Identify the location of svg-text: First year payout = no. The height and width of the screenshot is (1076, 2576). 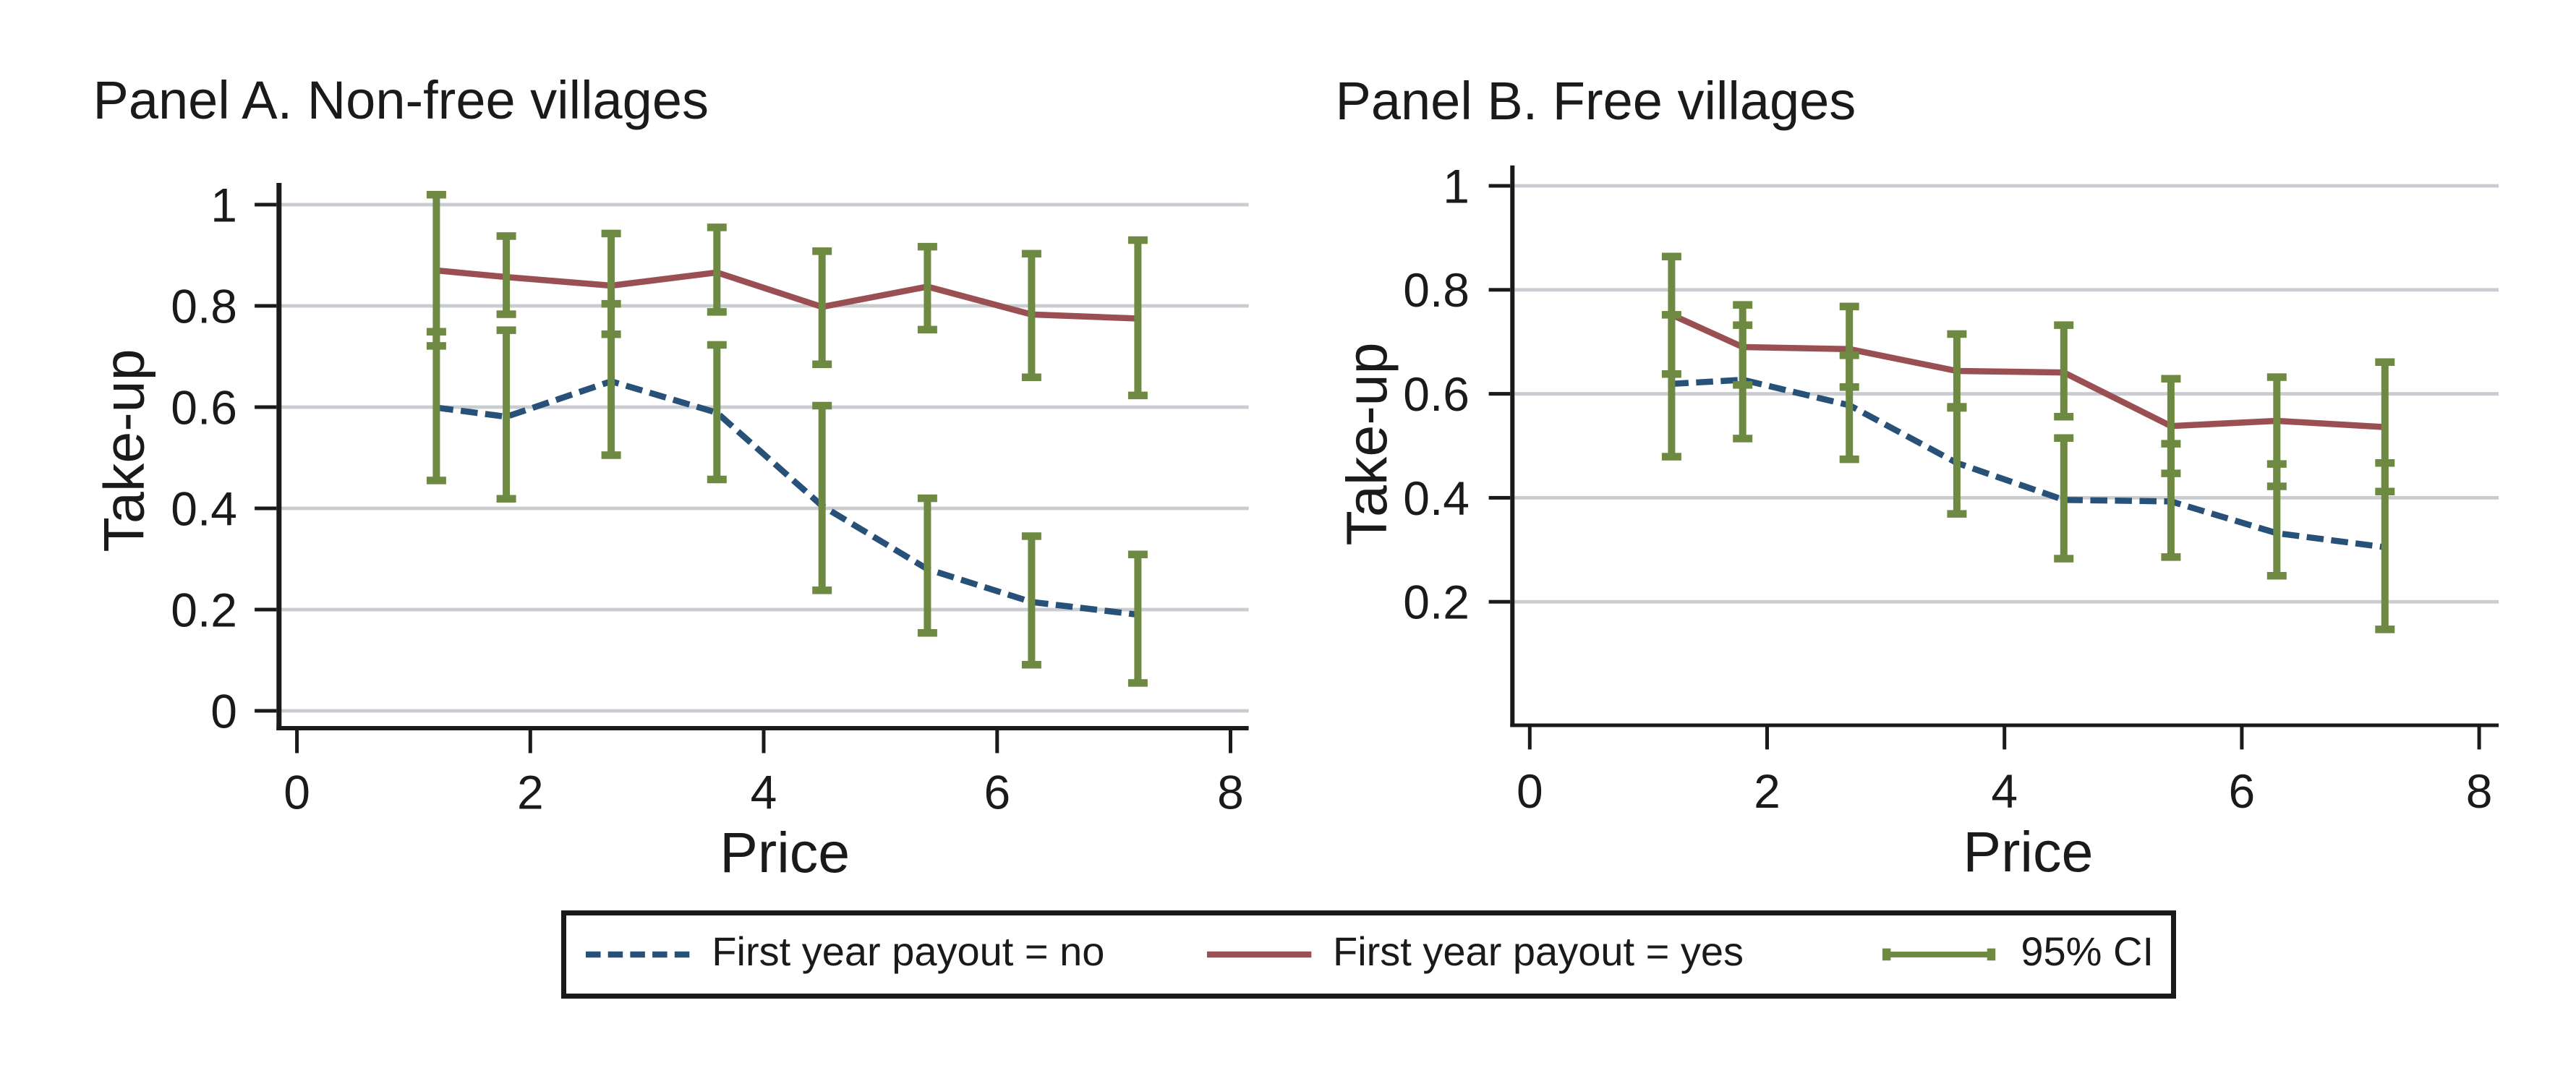
(908, 951).